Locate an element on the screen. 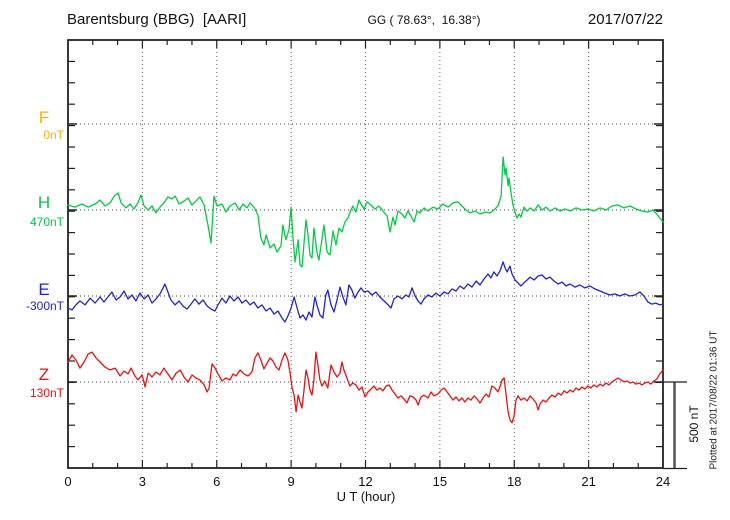 This screenshot has width=730, height=520. x-tick-label: 0 is located at coordinates (68, 481).